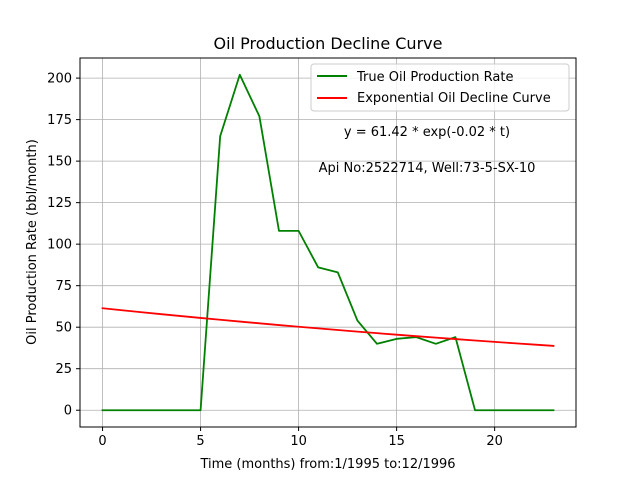 This screenshot has height=480, width=640. What do you see at coordinates (200, 441) in the screenshot?
I see `x-tick-label: 5` at bounding box center [200, 441].